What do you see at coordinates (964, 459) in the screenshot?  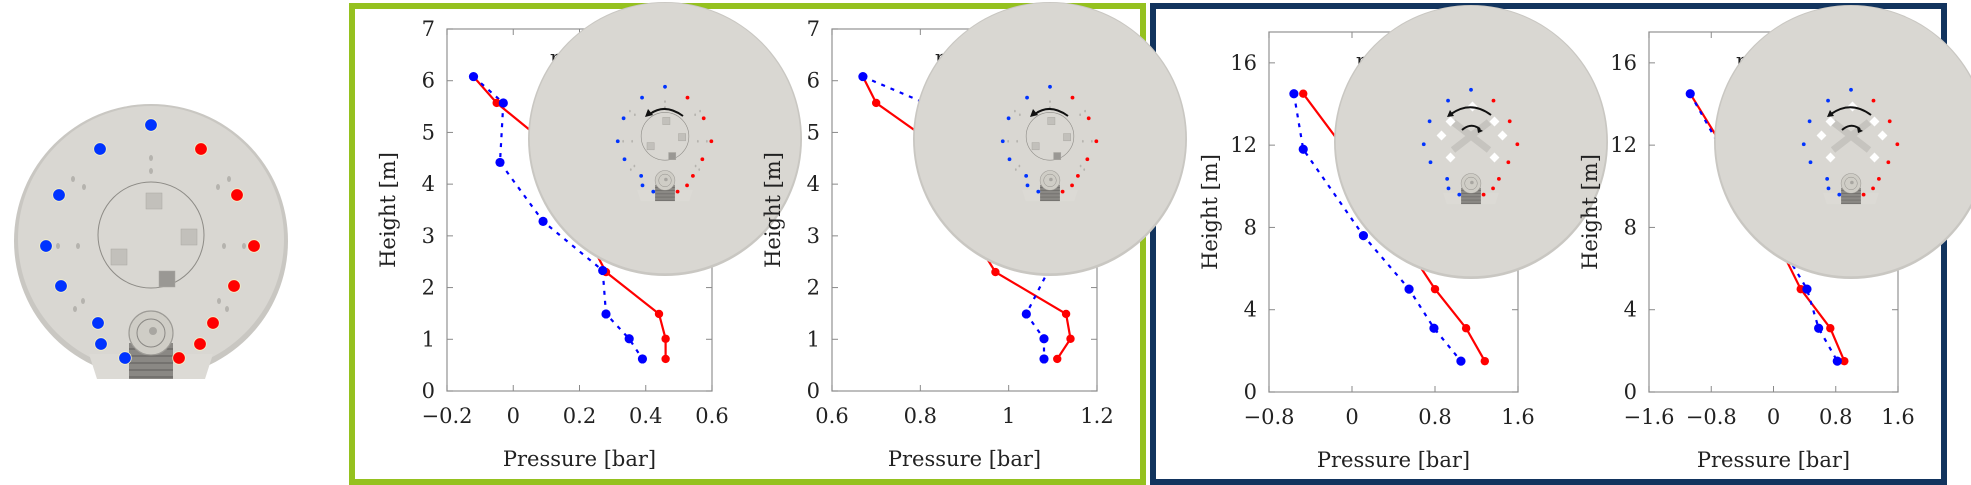 I see `x-axis-label: Pressure [bar]` at bounding box center [964, 459].